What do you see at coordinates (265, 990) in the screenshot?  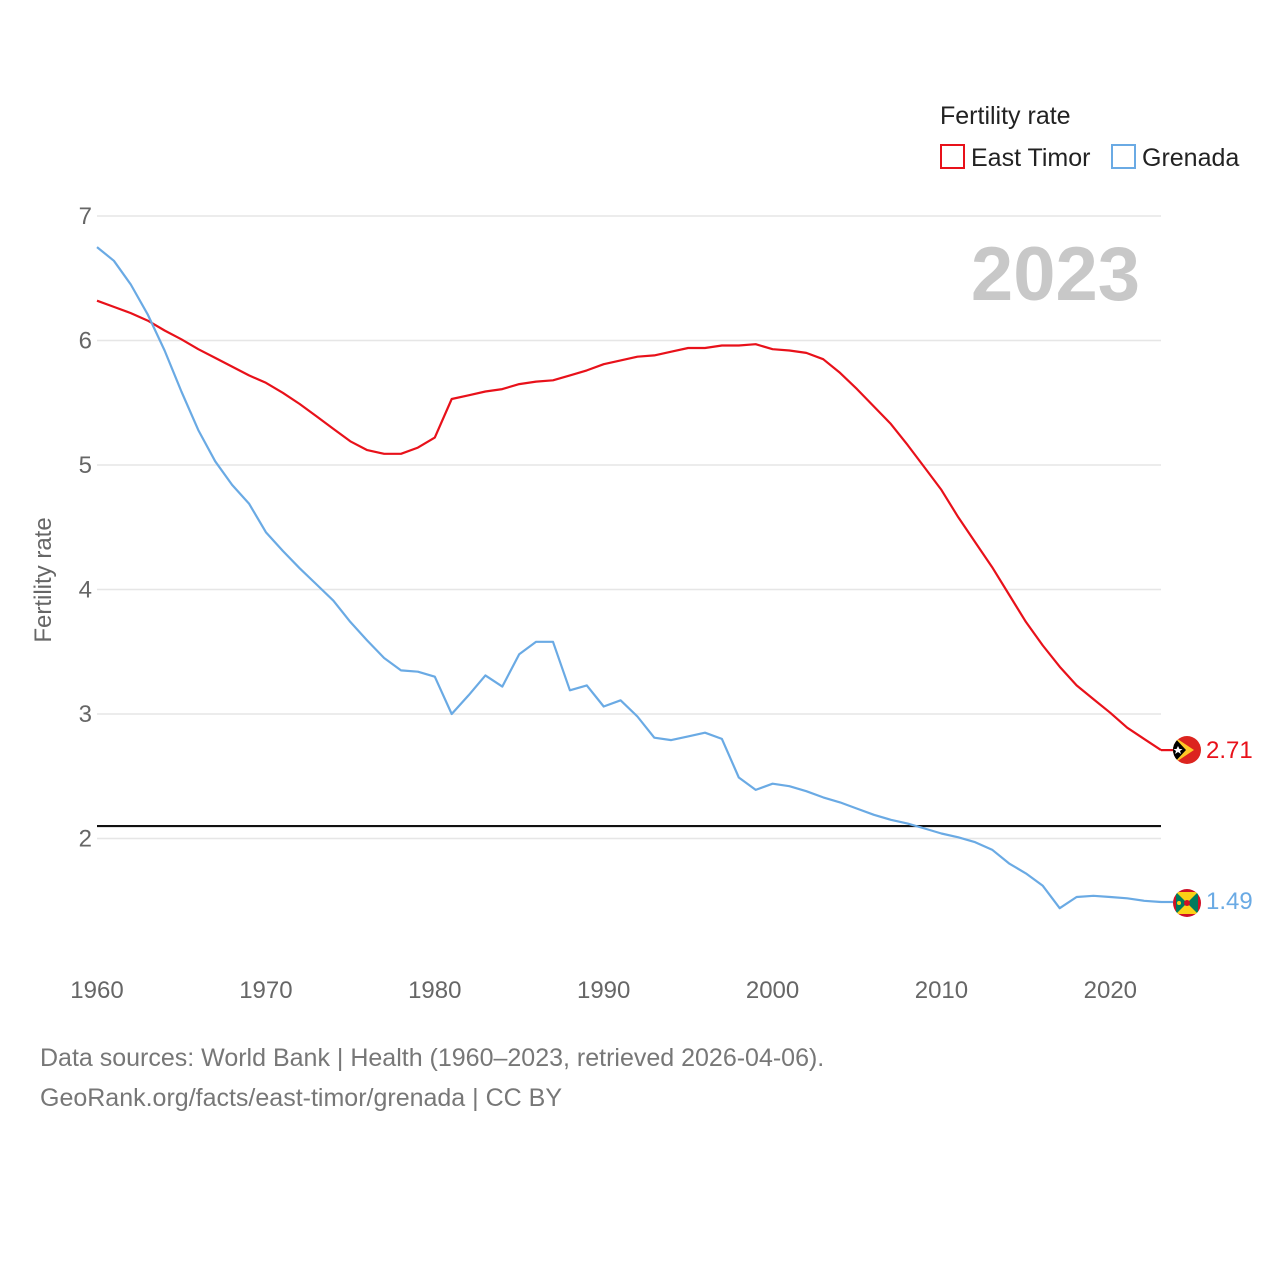 I see `x-tick-label: 1970` at bounding box center [265, 990].